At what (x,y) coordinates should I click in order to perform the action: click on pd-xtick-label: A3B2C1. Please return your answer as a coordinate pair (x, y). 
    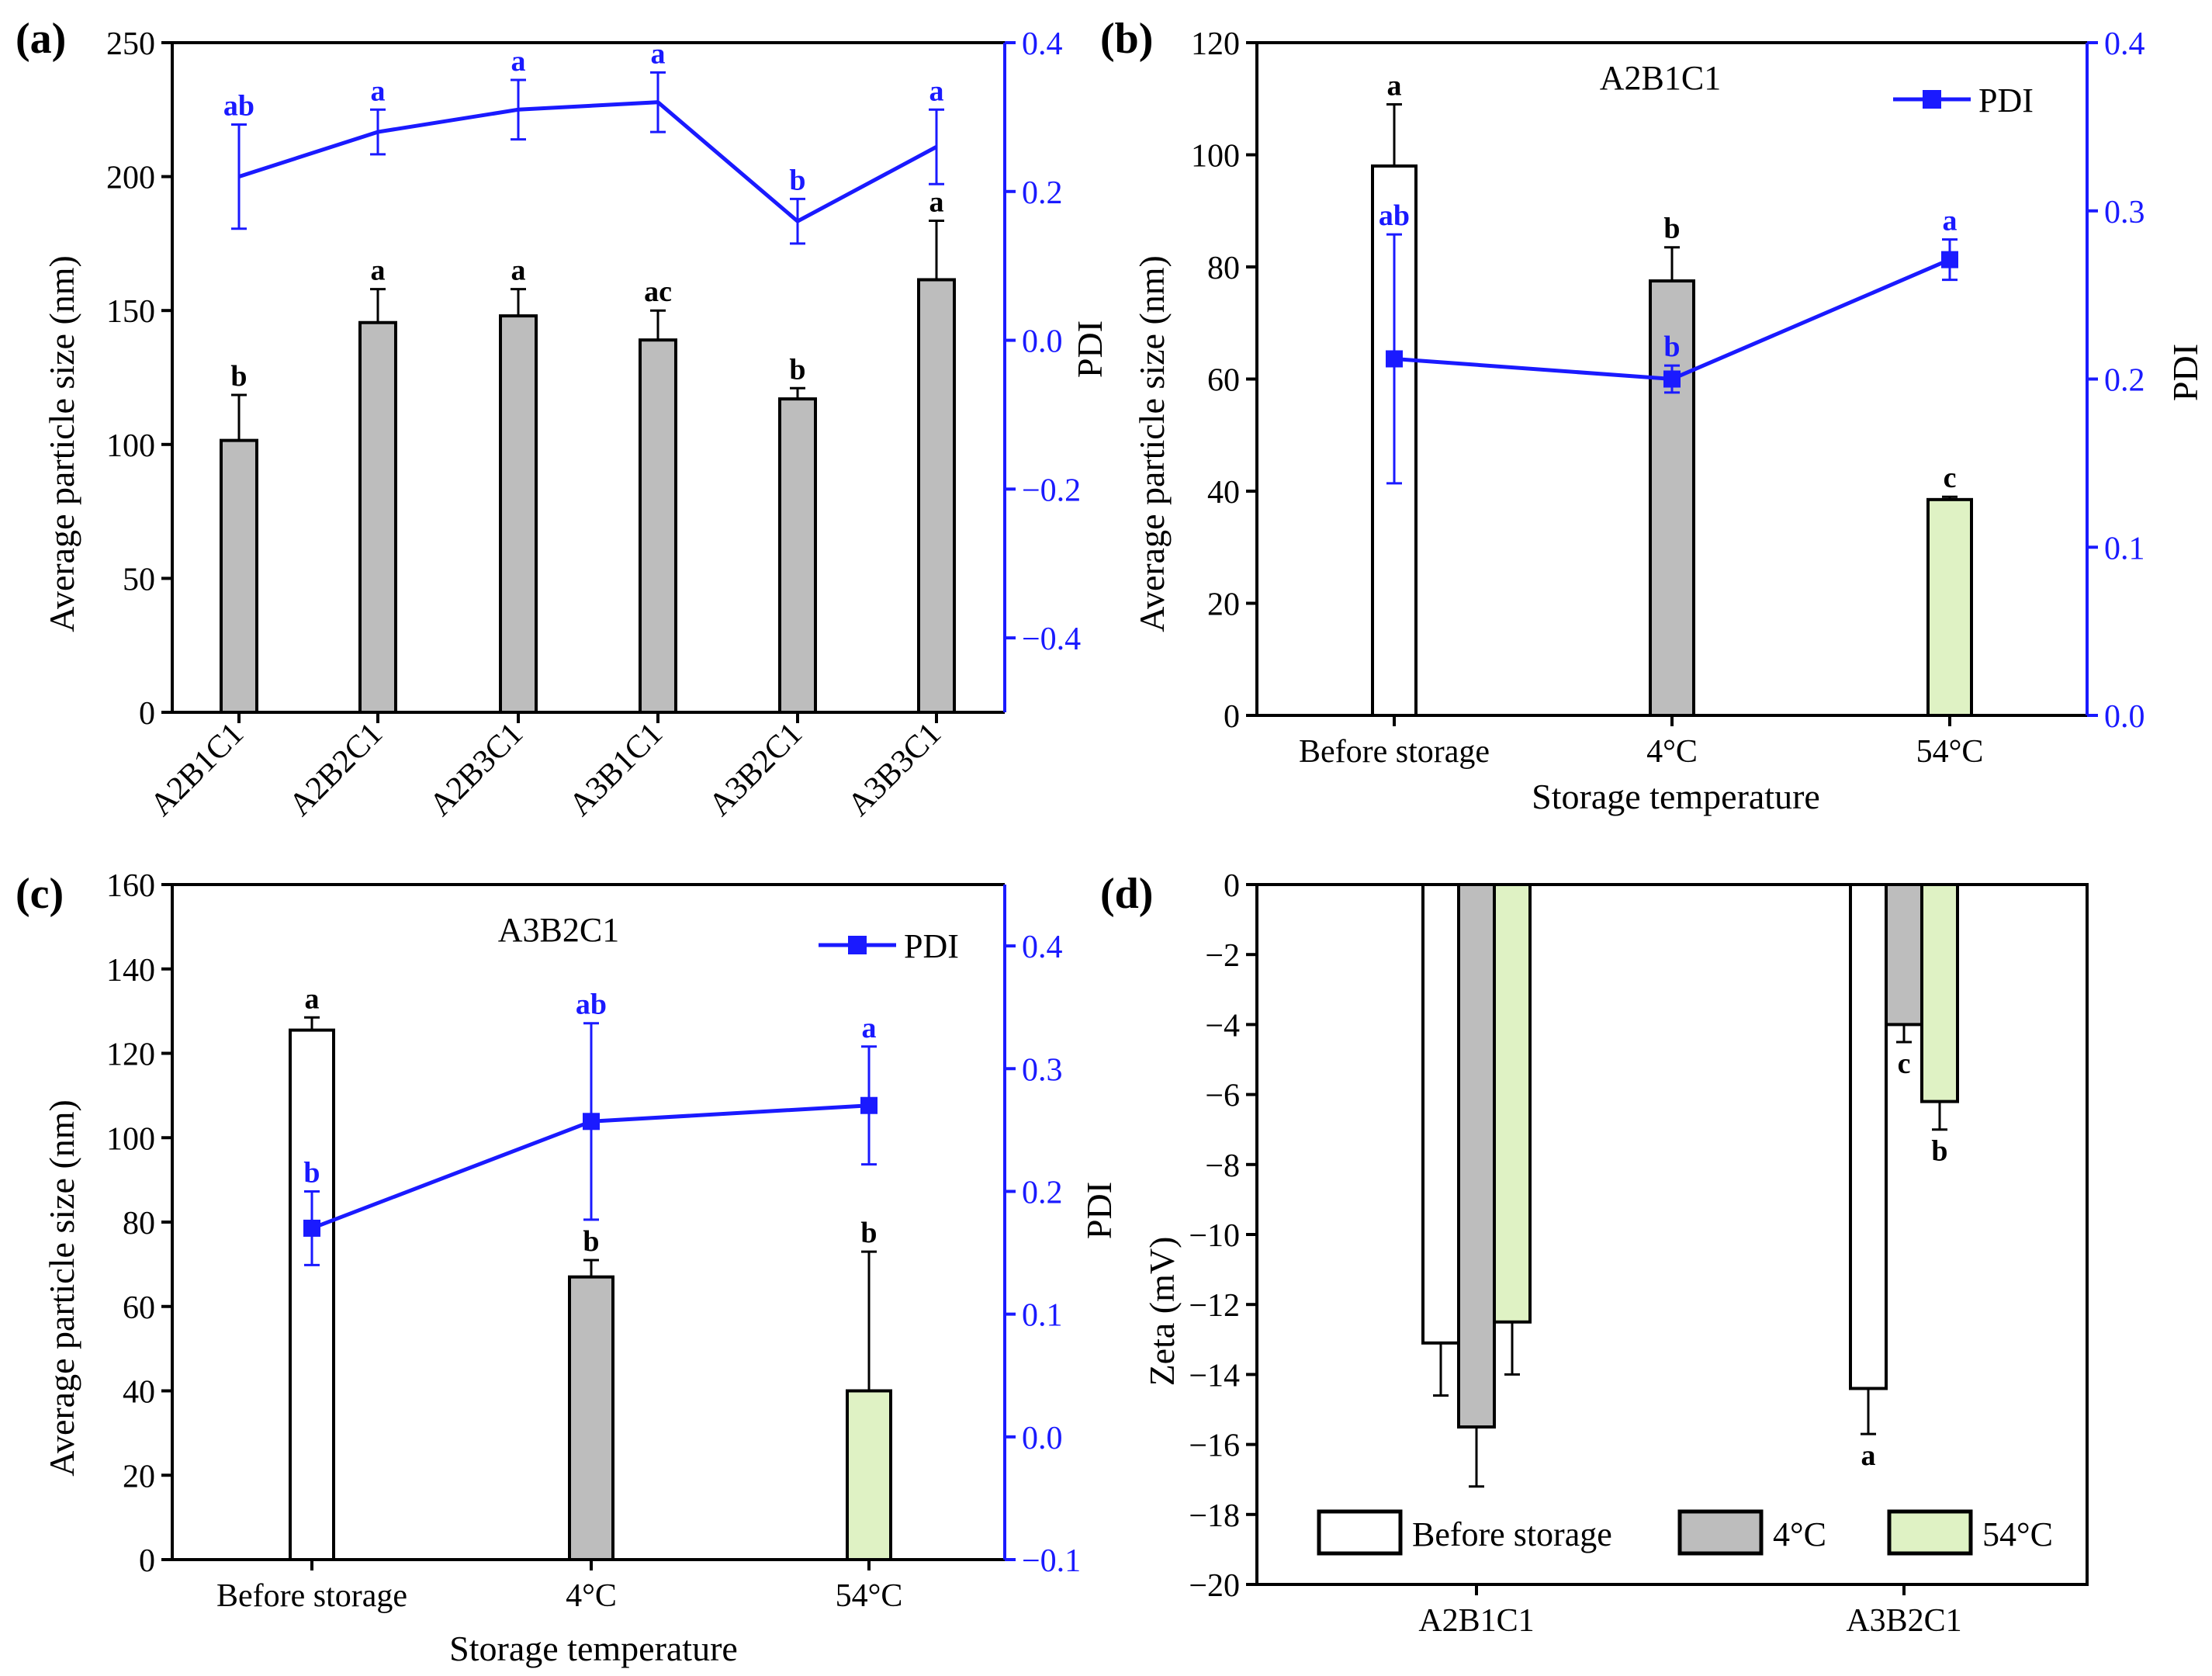
    Looking at the image, I should click on (1903, 1621).